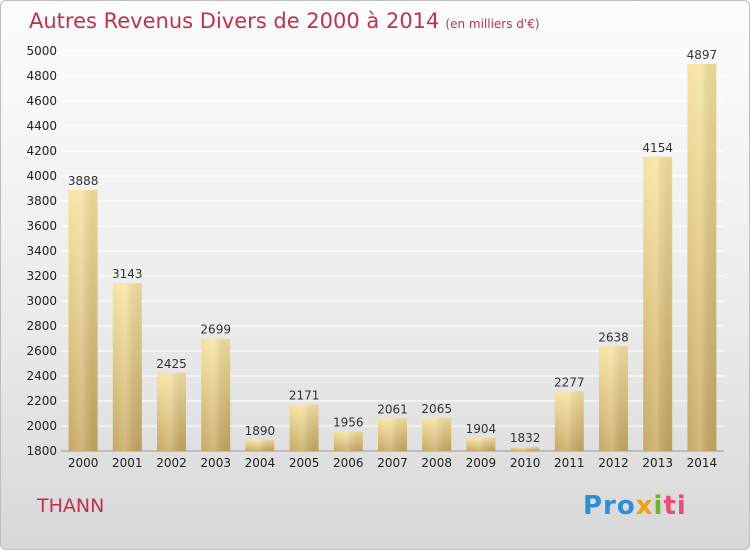 This screenshot has height=550, width=750. I want to click on y-tick-label: 2800, so click(41, 326).